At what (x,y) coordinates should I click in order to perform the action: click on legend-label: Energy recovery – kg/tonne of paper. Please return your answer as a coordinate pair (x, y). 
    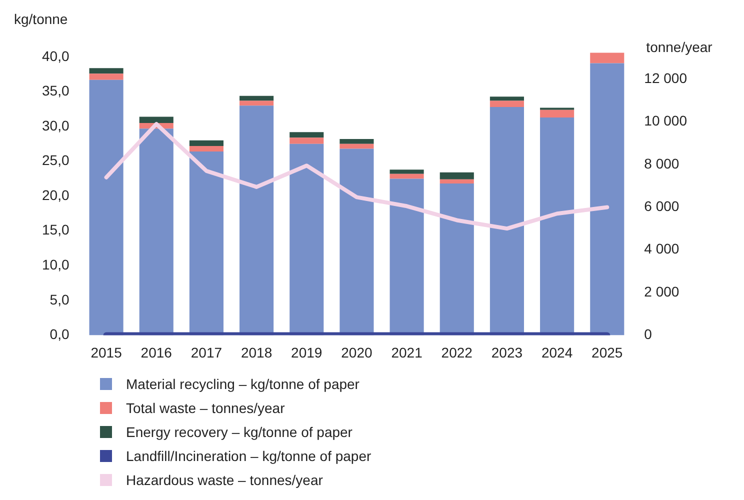
    Looking at the image, I should click on (239, 432).